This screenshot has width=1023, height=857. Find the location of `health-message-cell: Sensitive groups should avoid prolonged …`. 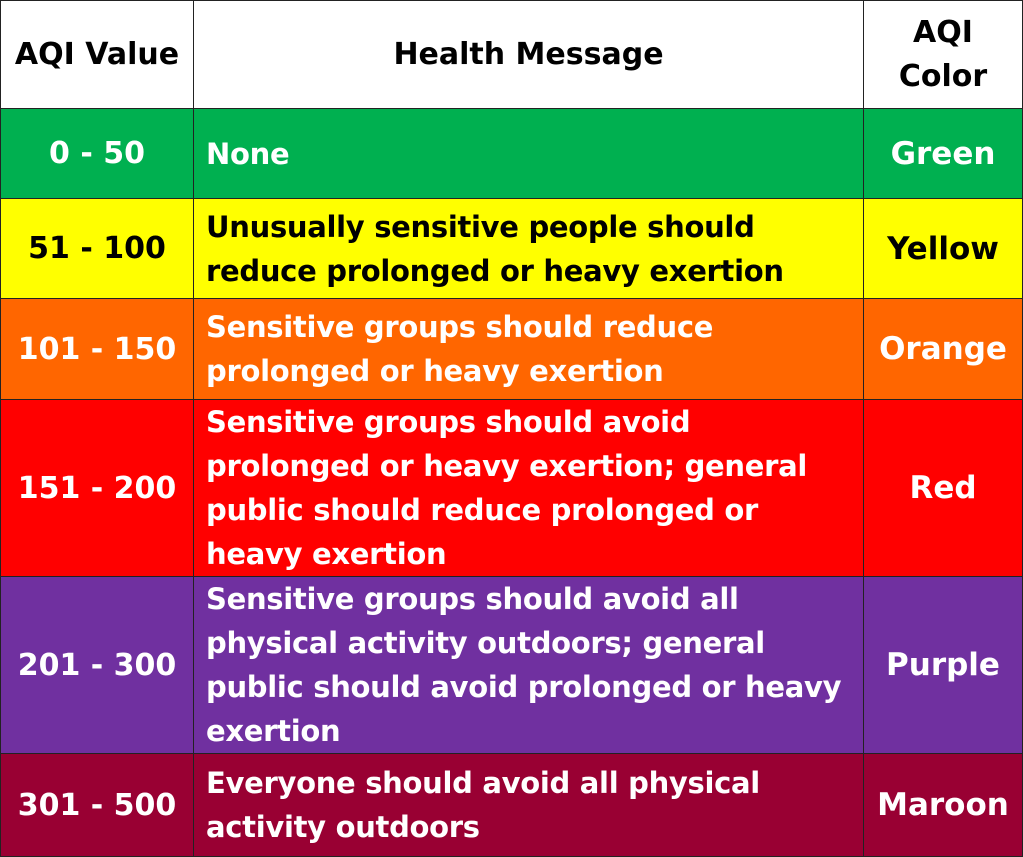

health-message-cell: Sensitive groups should avoid prolonged … is located at coordinates (528, 488).